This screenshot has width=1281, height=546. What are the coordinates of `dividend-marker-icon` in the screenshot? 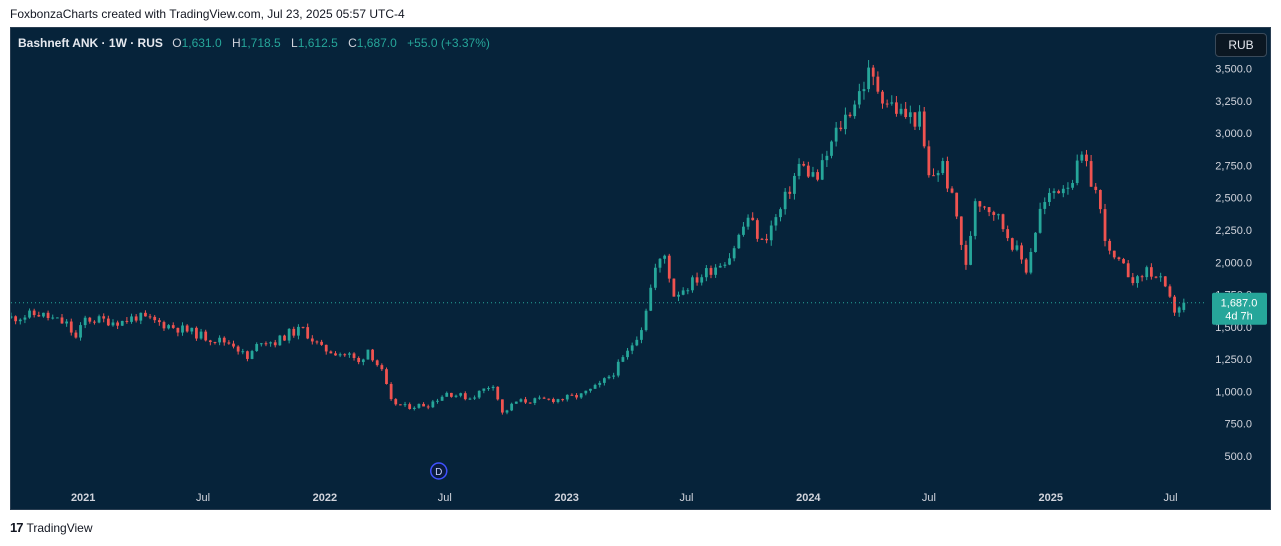 It's located at (439, 471).